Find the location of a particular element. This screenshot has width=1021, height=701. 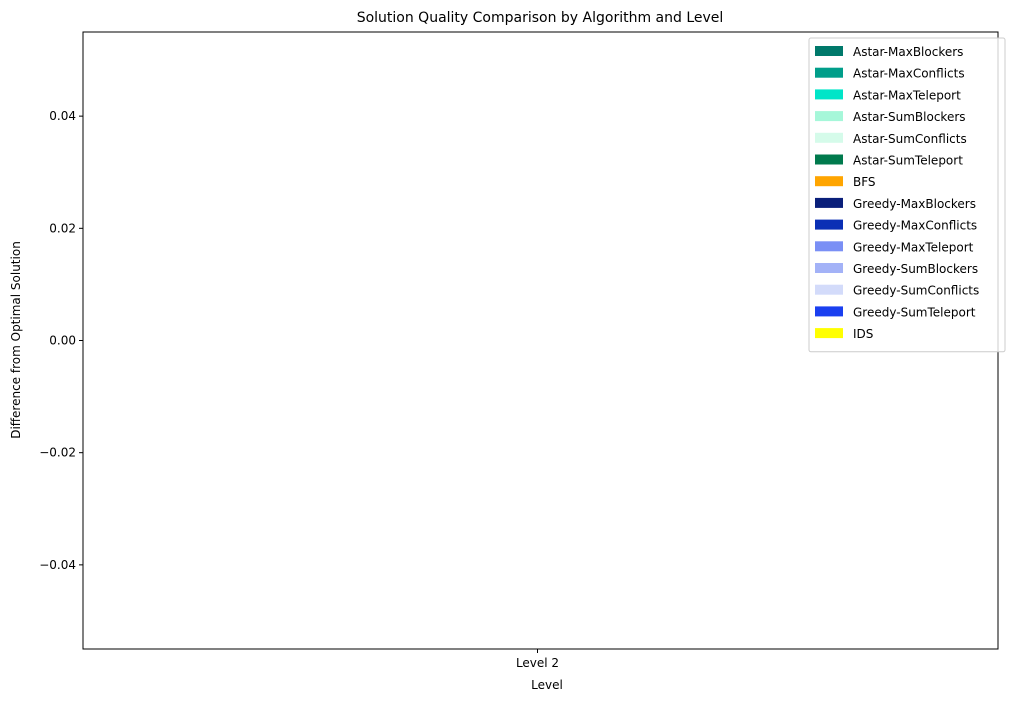

x-axis-label: Level is located at coordinates (547, 685).